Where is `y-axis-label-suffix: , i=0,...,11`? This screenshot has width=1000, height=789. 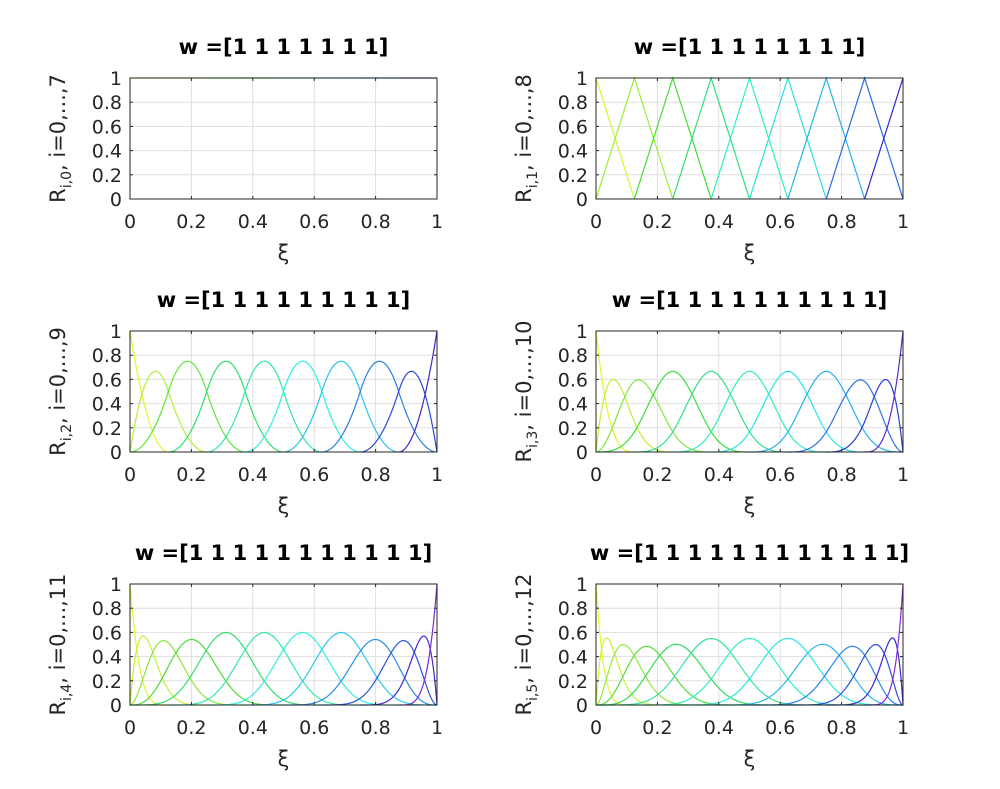 y-axis-label-suffix: , i=0,...,11 is located at coordinates (58, 628).